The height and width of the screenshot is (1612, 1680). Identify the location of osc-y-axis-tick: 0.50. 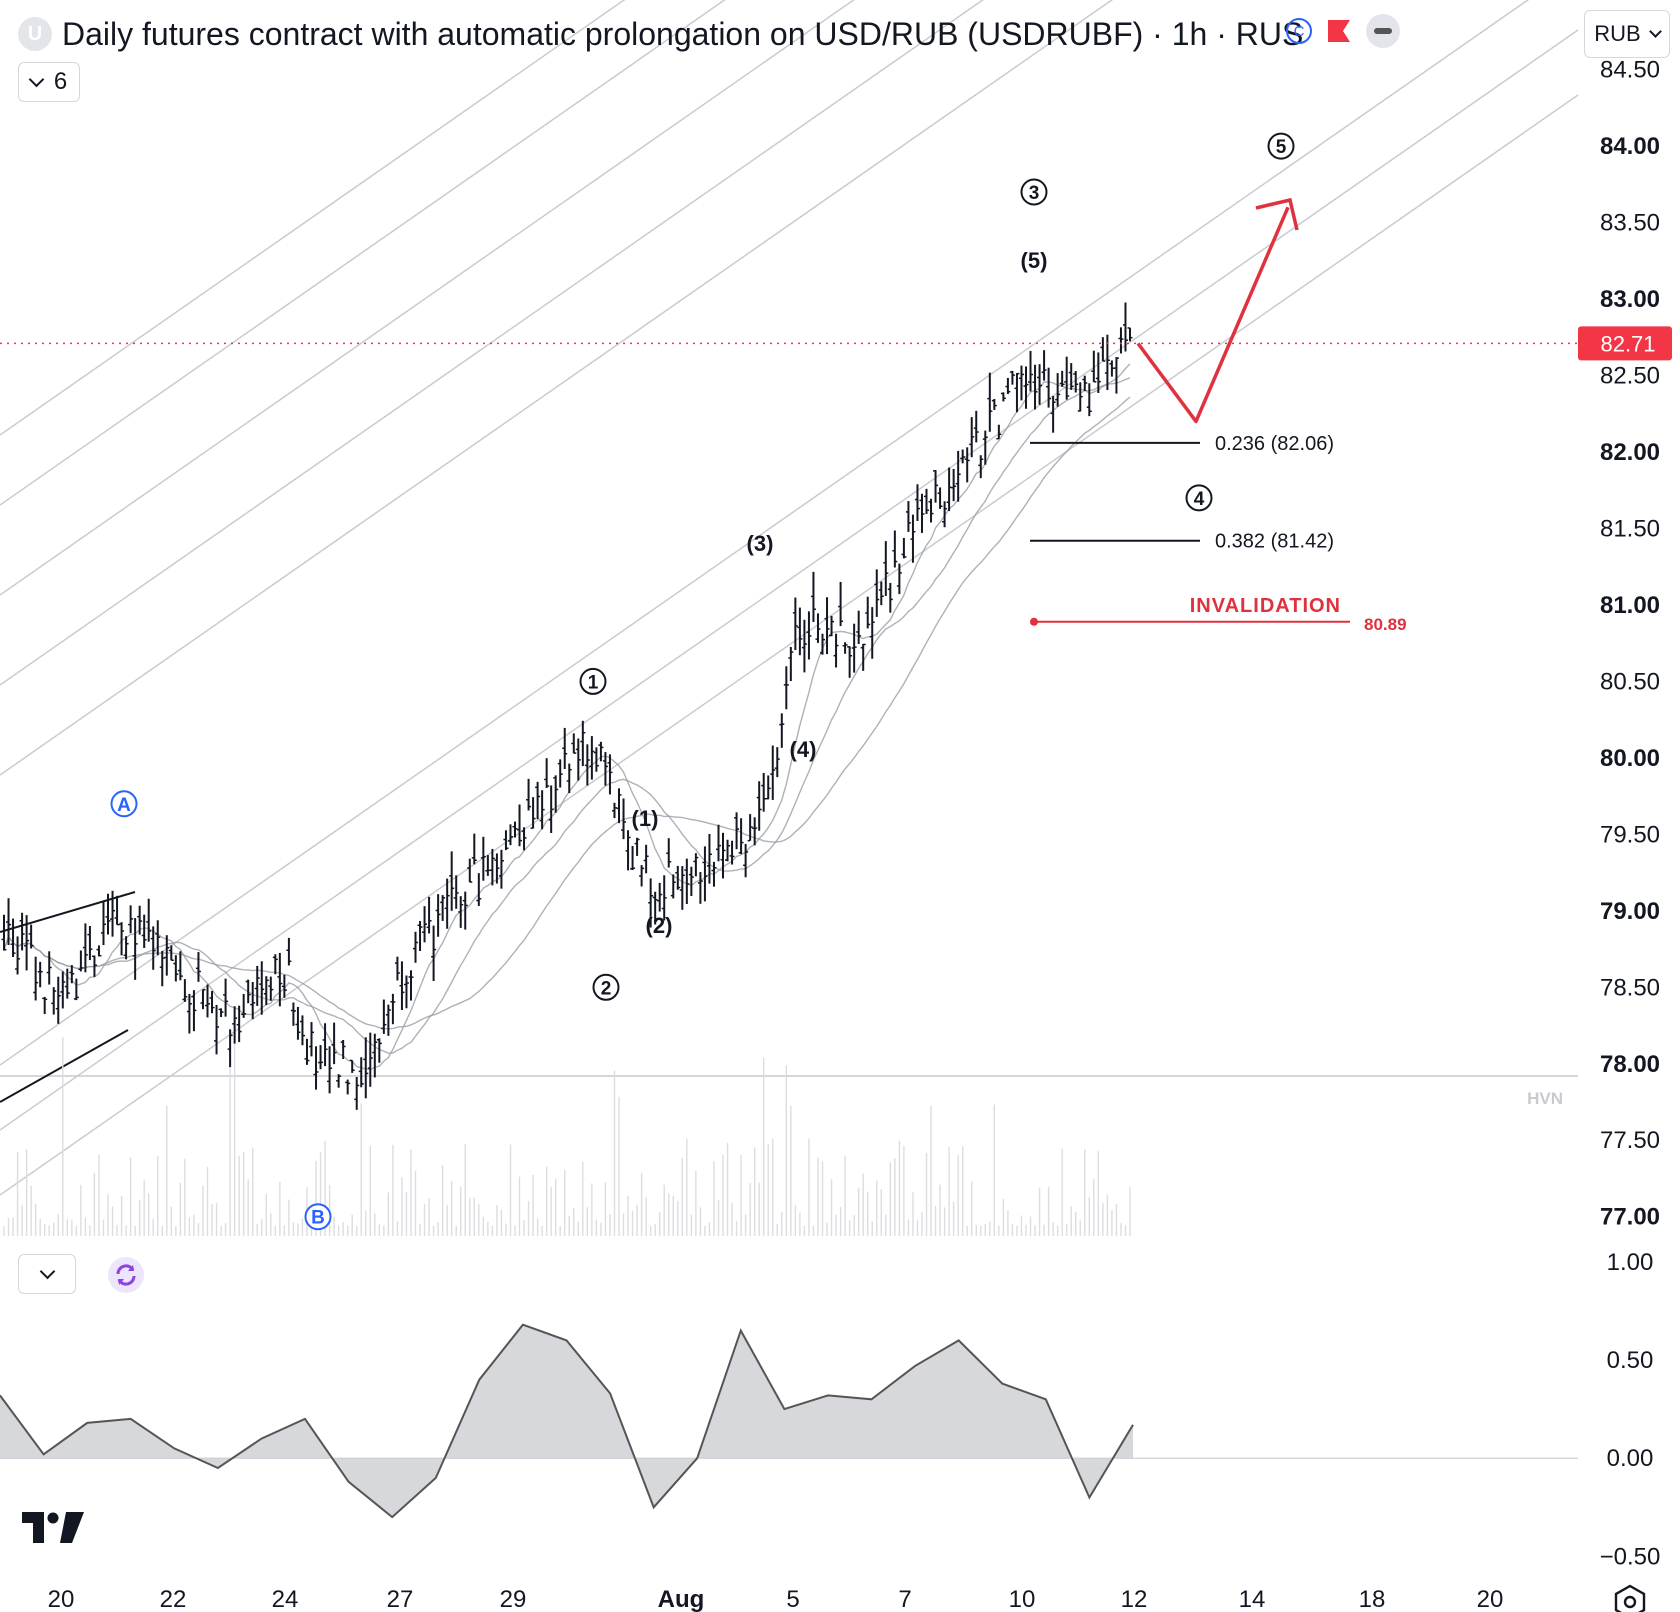
(1630, 1360).